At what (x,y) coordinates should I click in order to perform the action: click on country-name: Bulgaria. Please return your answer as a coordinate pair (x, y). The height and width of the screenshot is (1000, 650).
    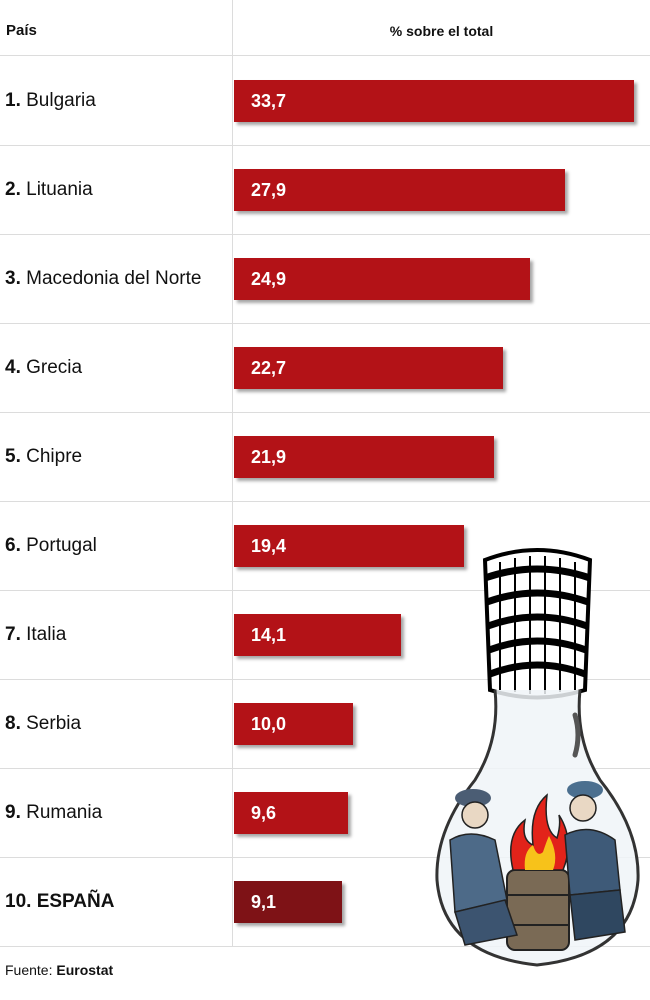
    Looking at the image, I should click on (61, 100).